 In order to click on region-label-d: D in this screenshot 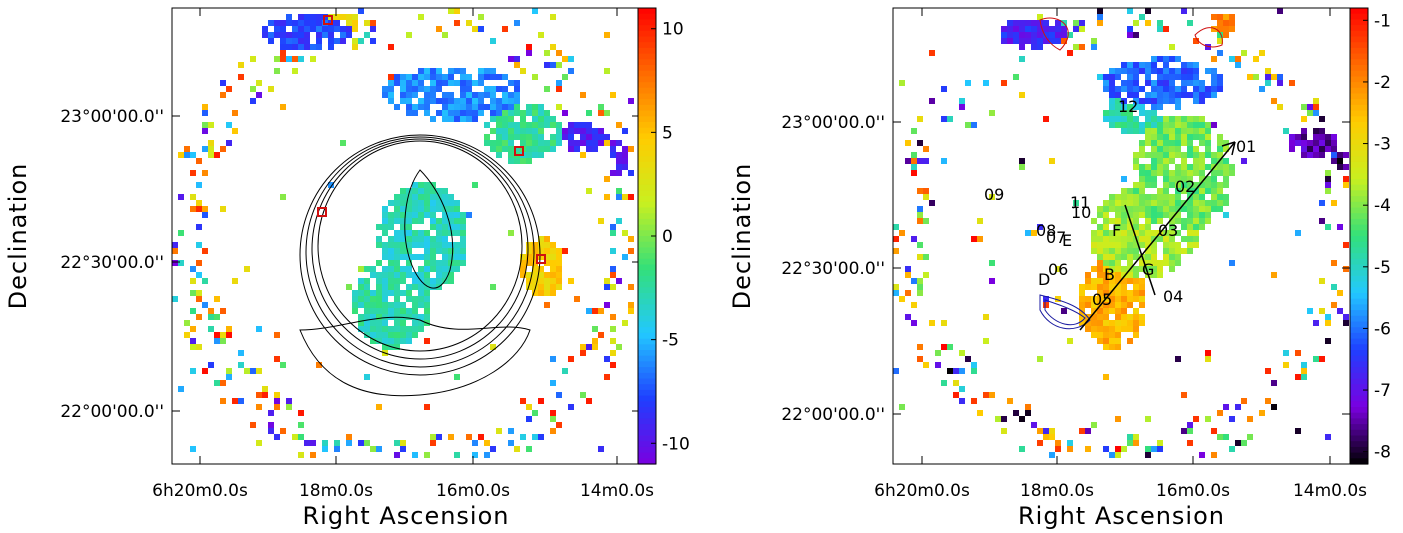, I will do `click(1044, 279)`.